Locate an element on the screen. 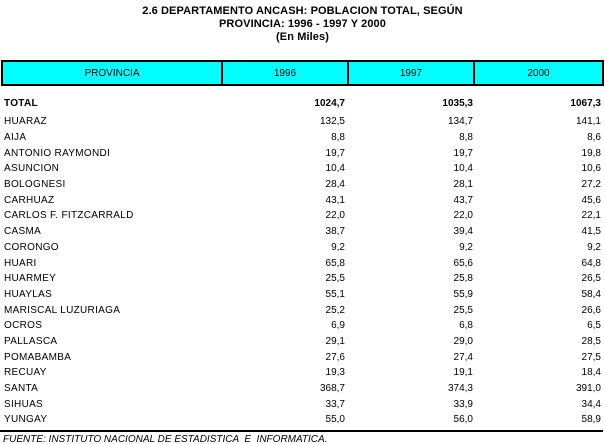 The height and width of the screenshot is (444, 605). table-row: PALLASCA 29,1 29,0 28,5 is located at coordinates (302, 342).